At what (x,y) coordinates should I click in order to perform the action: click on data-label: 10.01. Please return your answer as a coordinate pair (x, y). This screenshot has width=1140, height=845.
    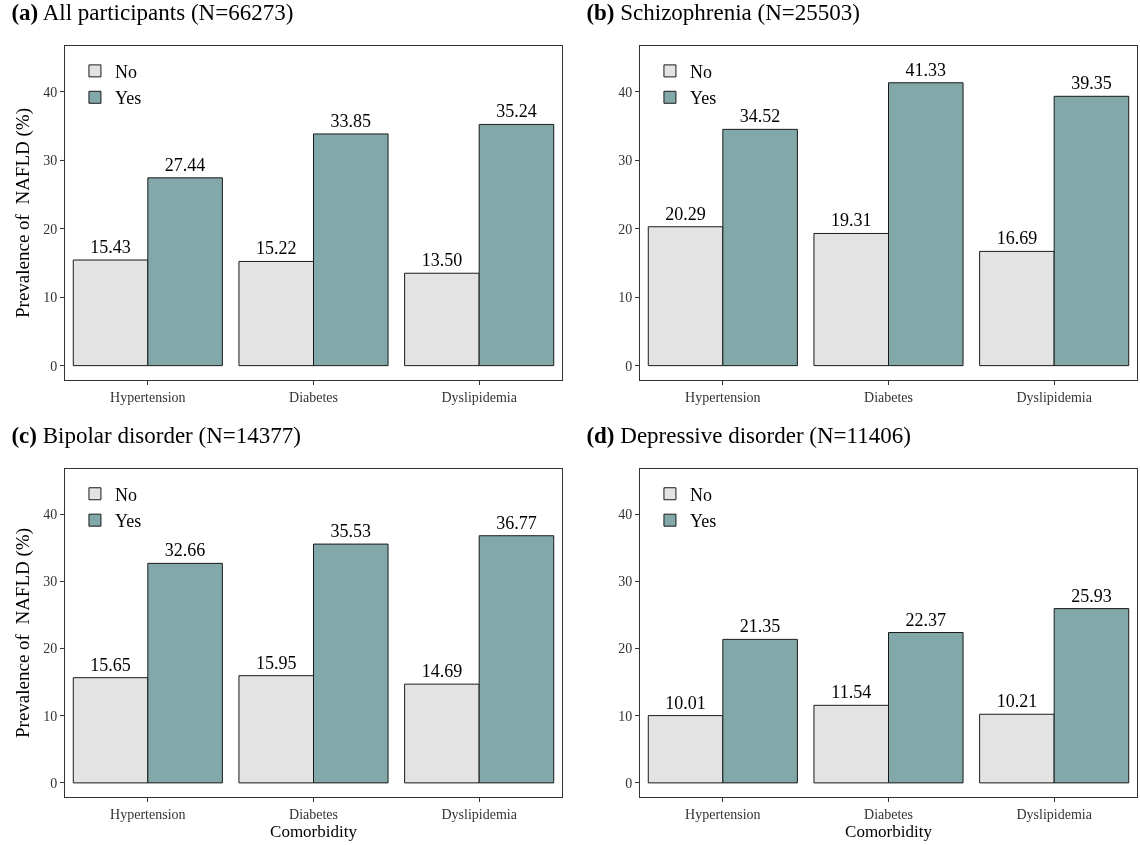
    Looking at the image, I should click on (685, 702).